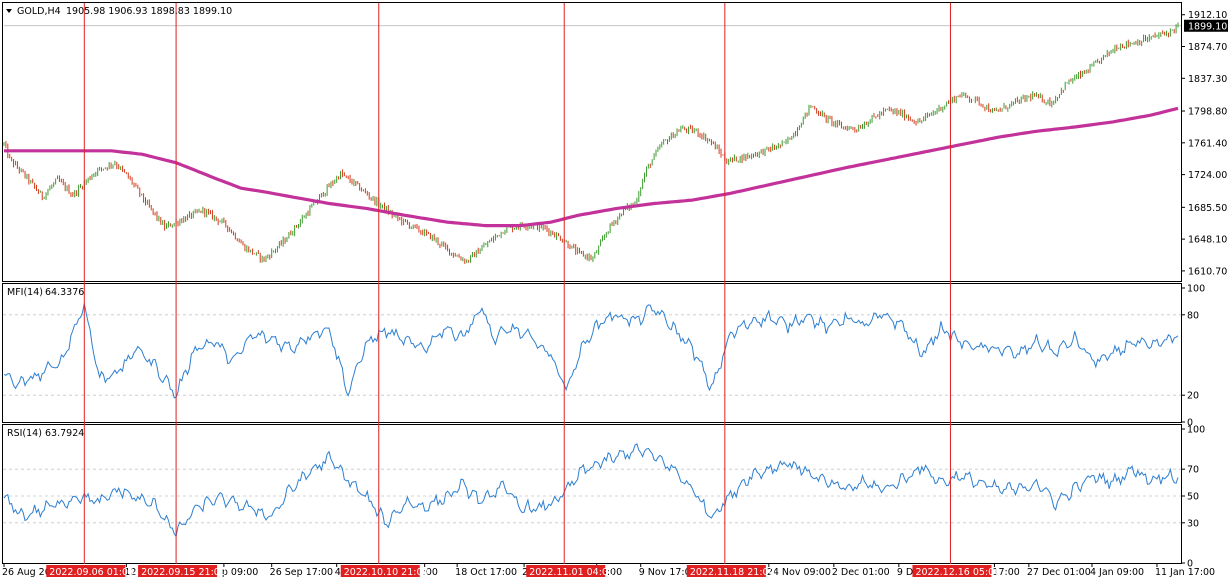 This screenshot has height=582, width=1229. I want to click on date-tick-label: 9 Nov 17:0, so click(665, 572).